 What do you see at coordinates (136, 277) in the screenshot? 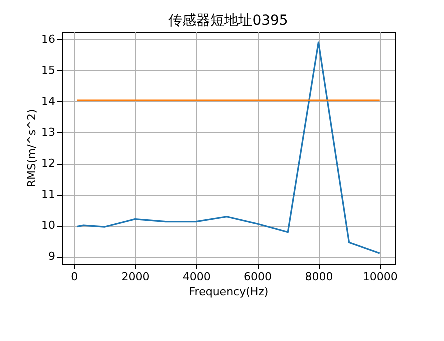
I see `x-tick-label: 2000` at bounding box center [136, 277].